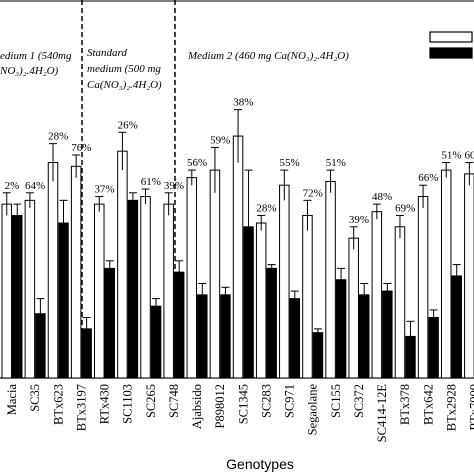 The height and width of the screenshot is (474, 474). Describe the element at coordinates (174, 401) in the screenshot. I see `x-tick-label-7: SC748` at that location.